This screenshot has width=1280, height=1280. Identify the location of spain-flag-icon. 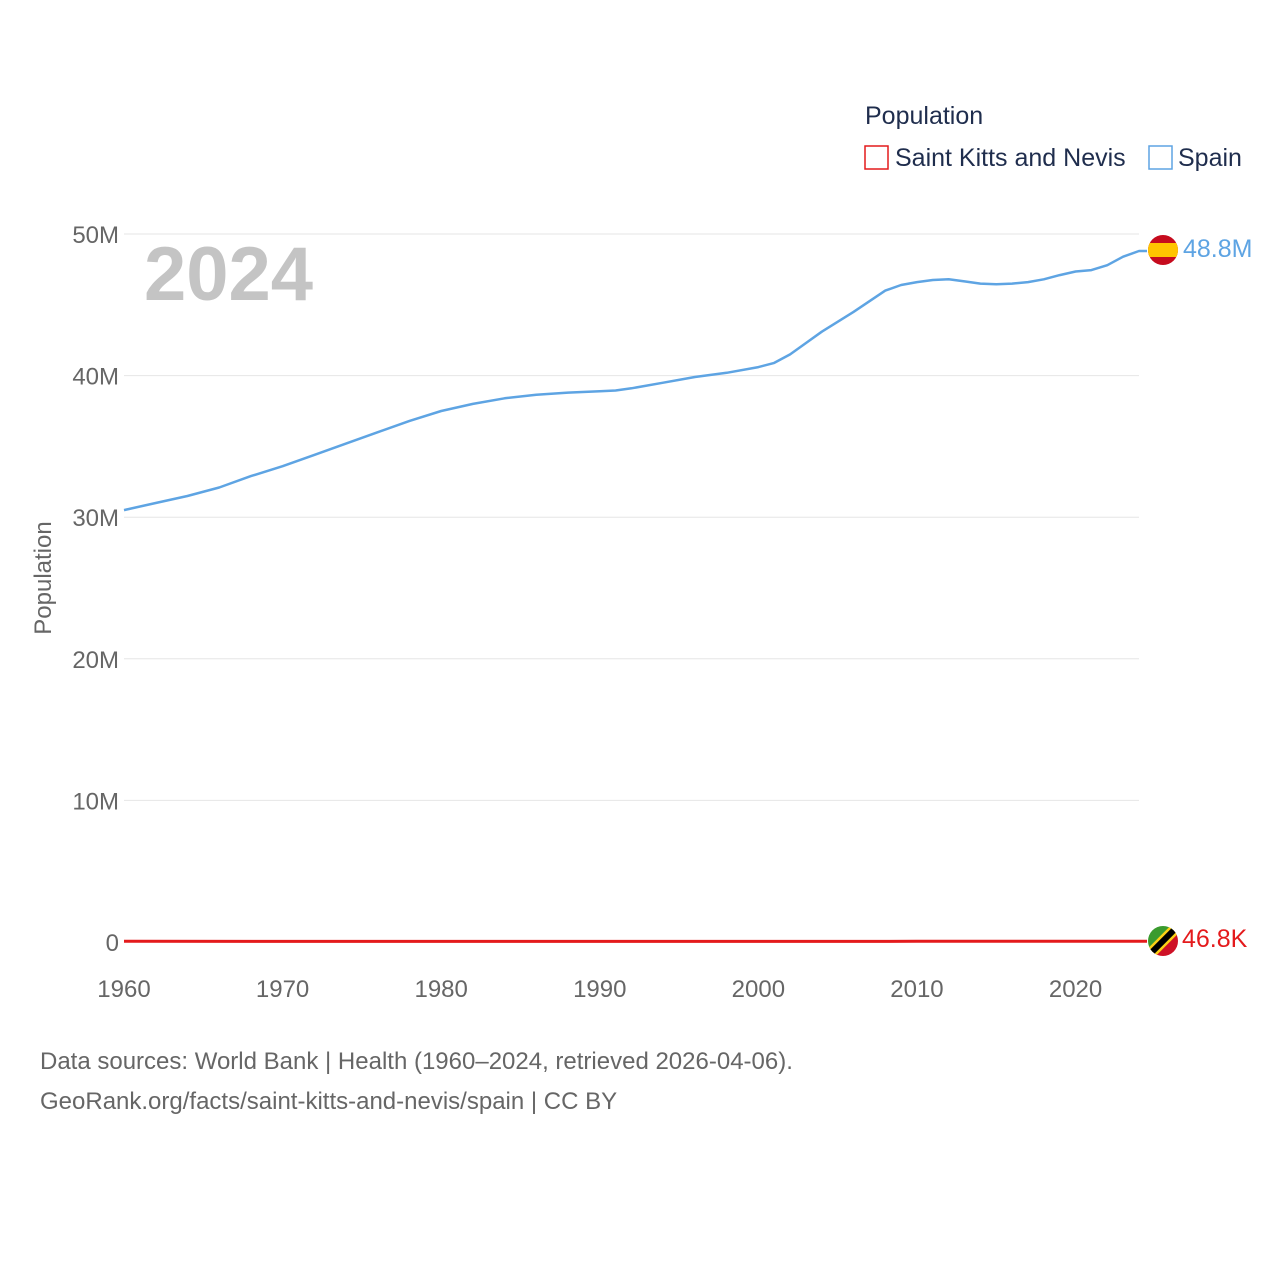
(1163, 250).